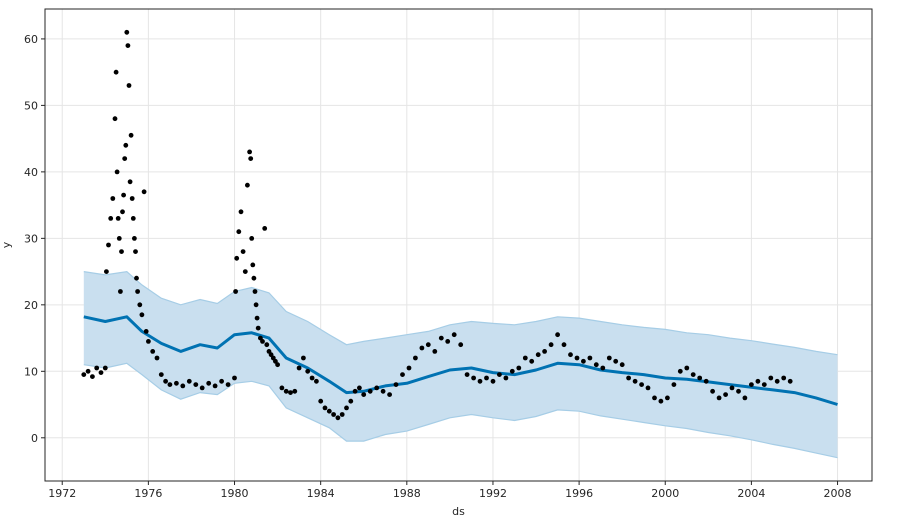 The height and width of the screenshot is (522, 897). I want to click on x-tick-label: 2008, so click(838, 493).